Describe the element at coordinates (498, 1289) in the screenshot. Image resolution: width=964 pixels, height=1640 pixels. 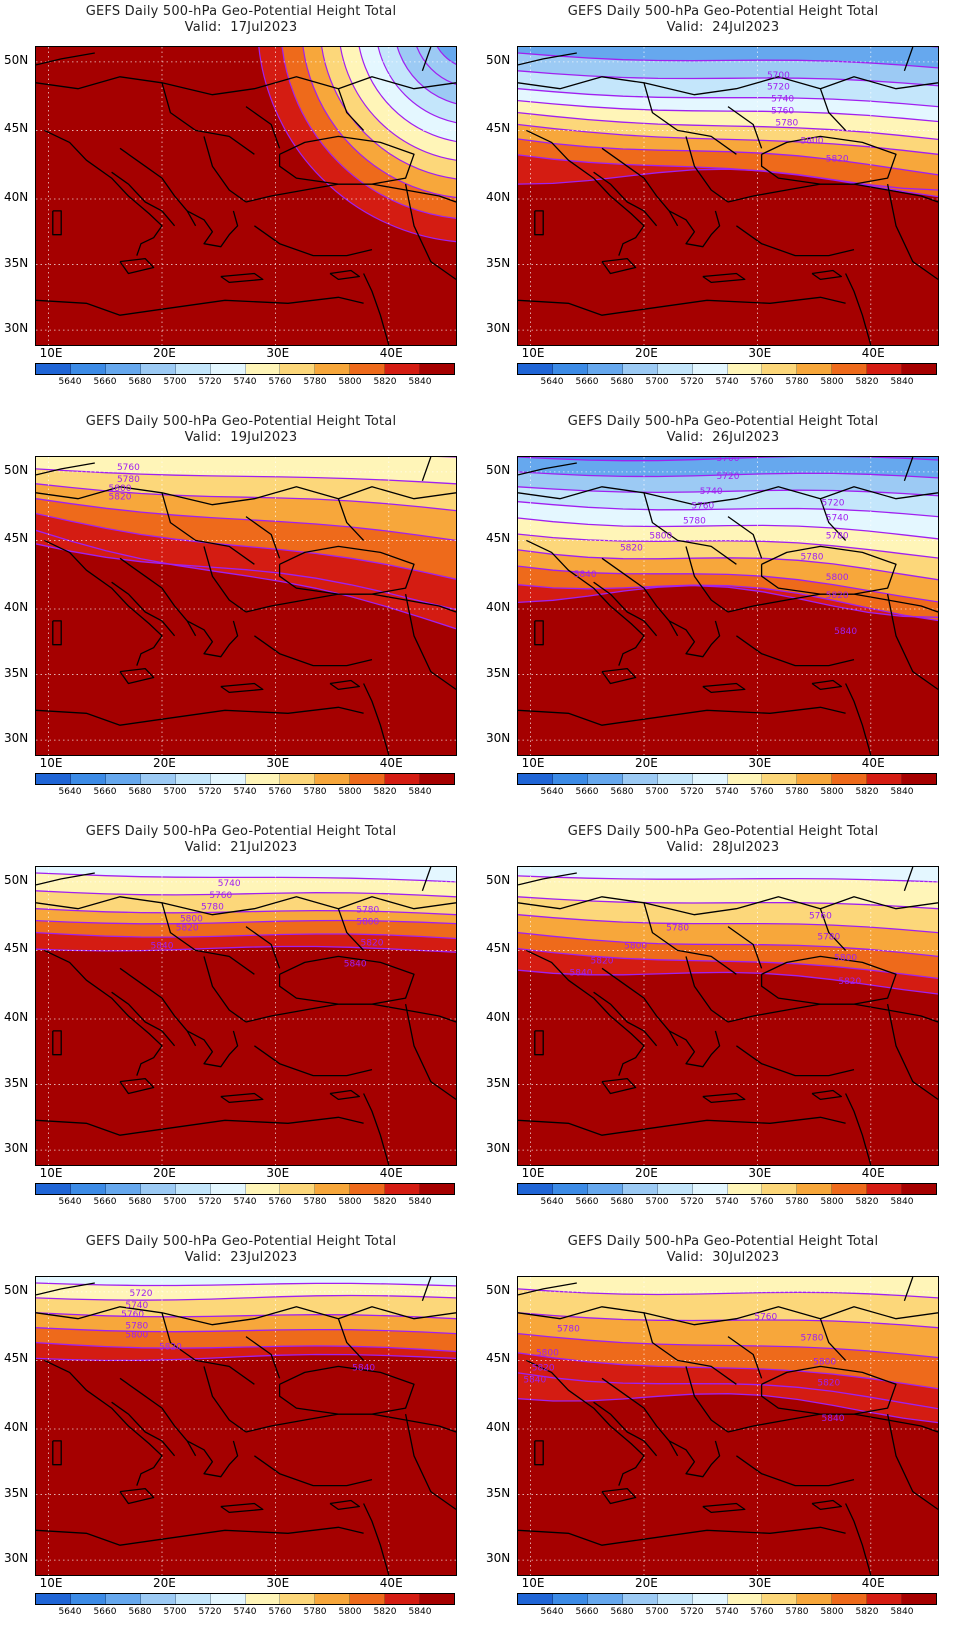
I see `latitude-tick-label: 50N` at that location.